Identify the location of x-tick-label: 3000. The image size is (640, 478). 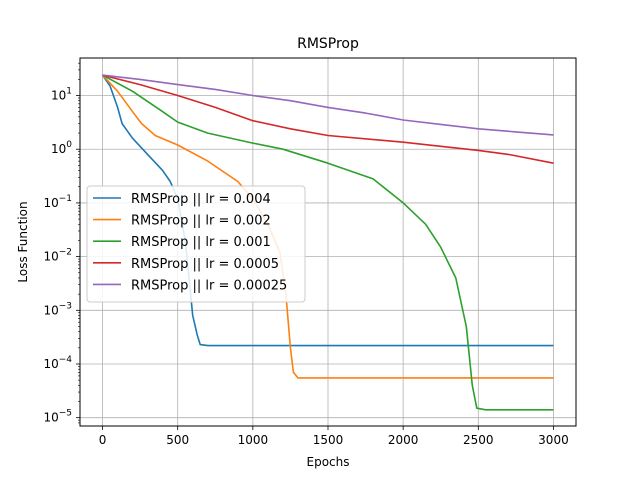
(553, 440).